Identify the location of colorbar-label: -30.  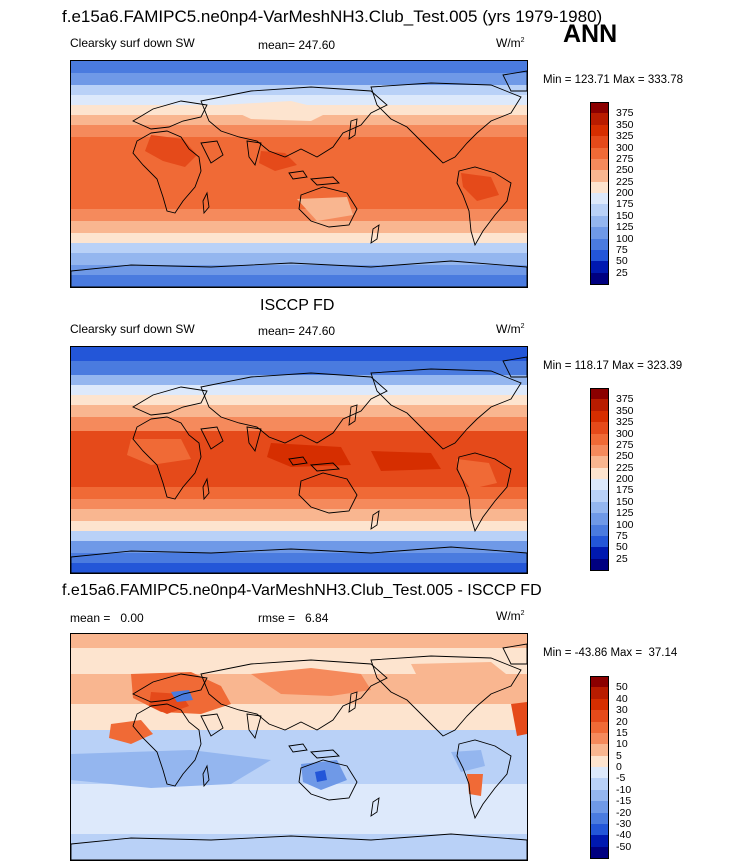
(624, 823).